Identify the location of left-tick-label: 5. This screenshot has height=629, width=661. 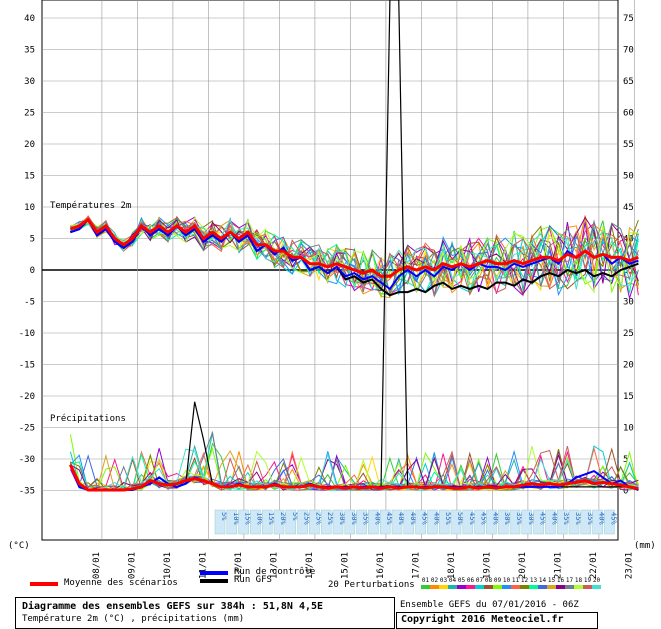
(32, 240).